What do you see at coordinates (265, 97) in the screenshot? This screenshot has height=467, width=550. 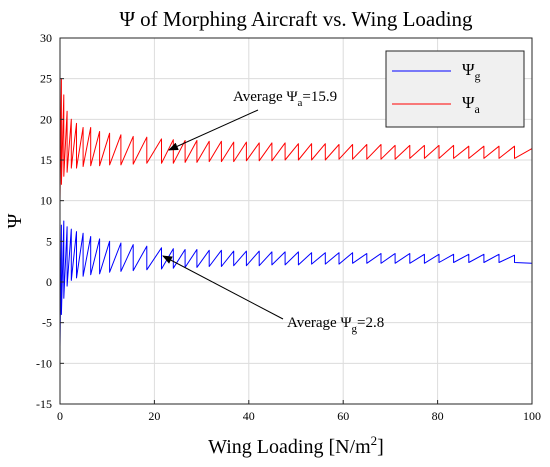 I see `annotation-psi-a-text: Average Ψ` at bounding box center [265, 97].